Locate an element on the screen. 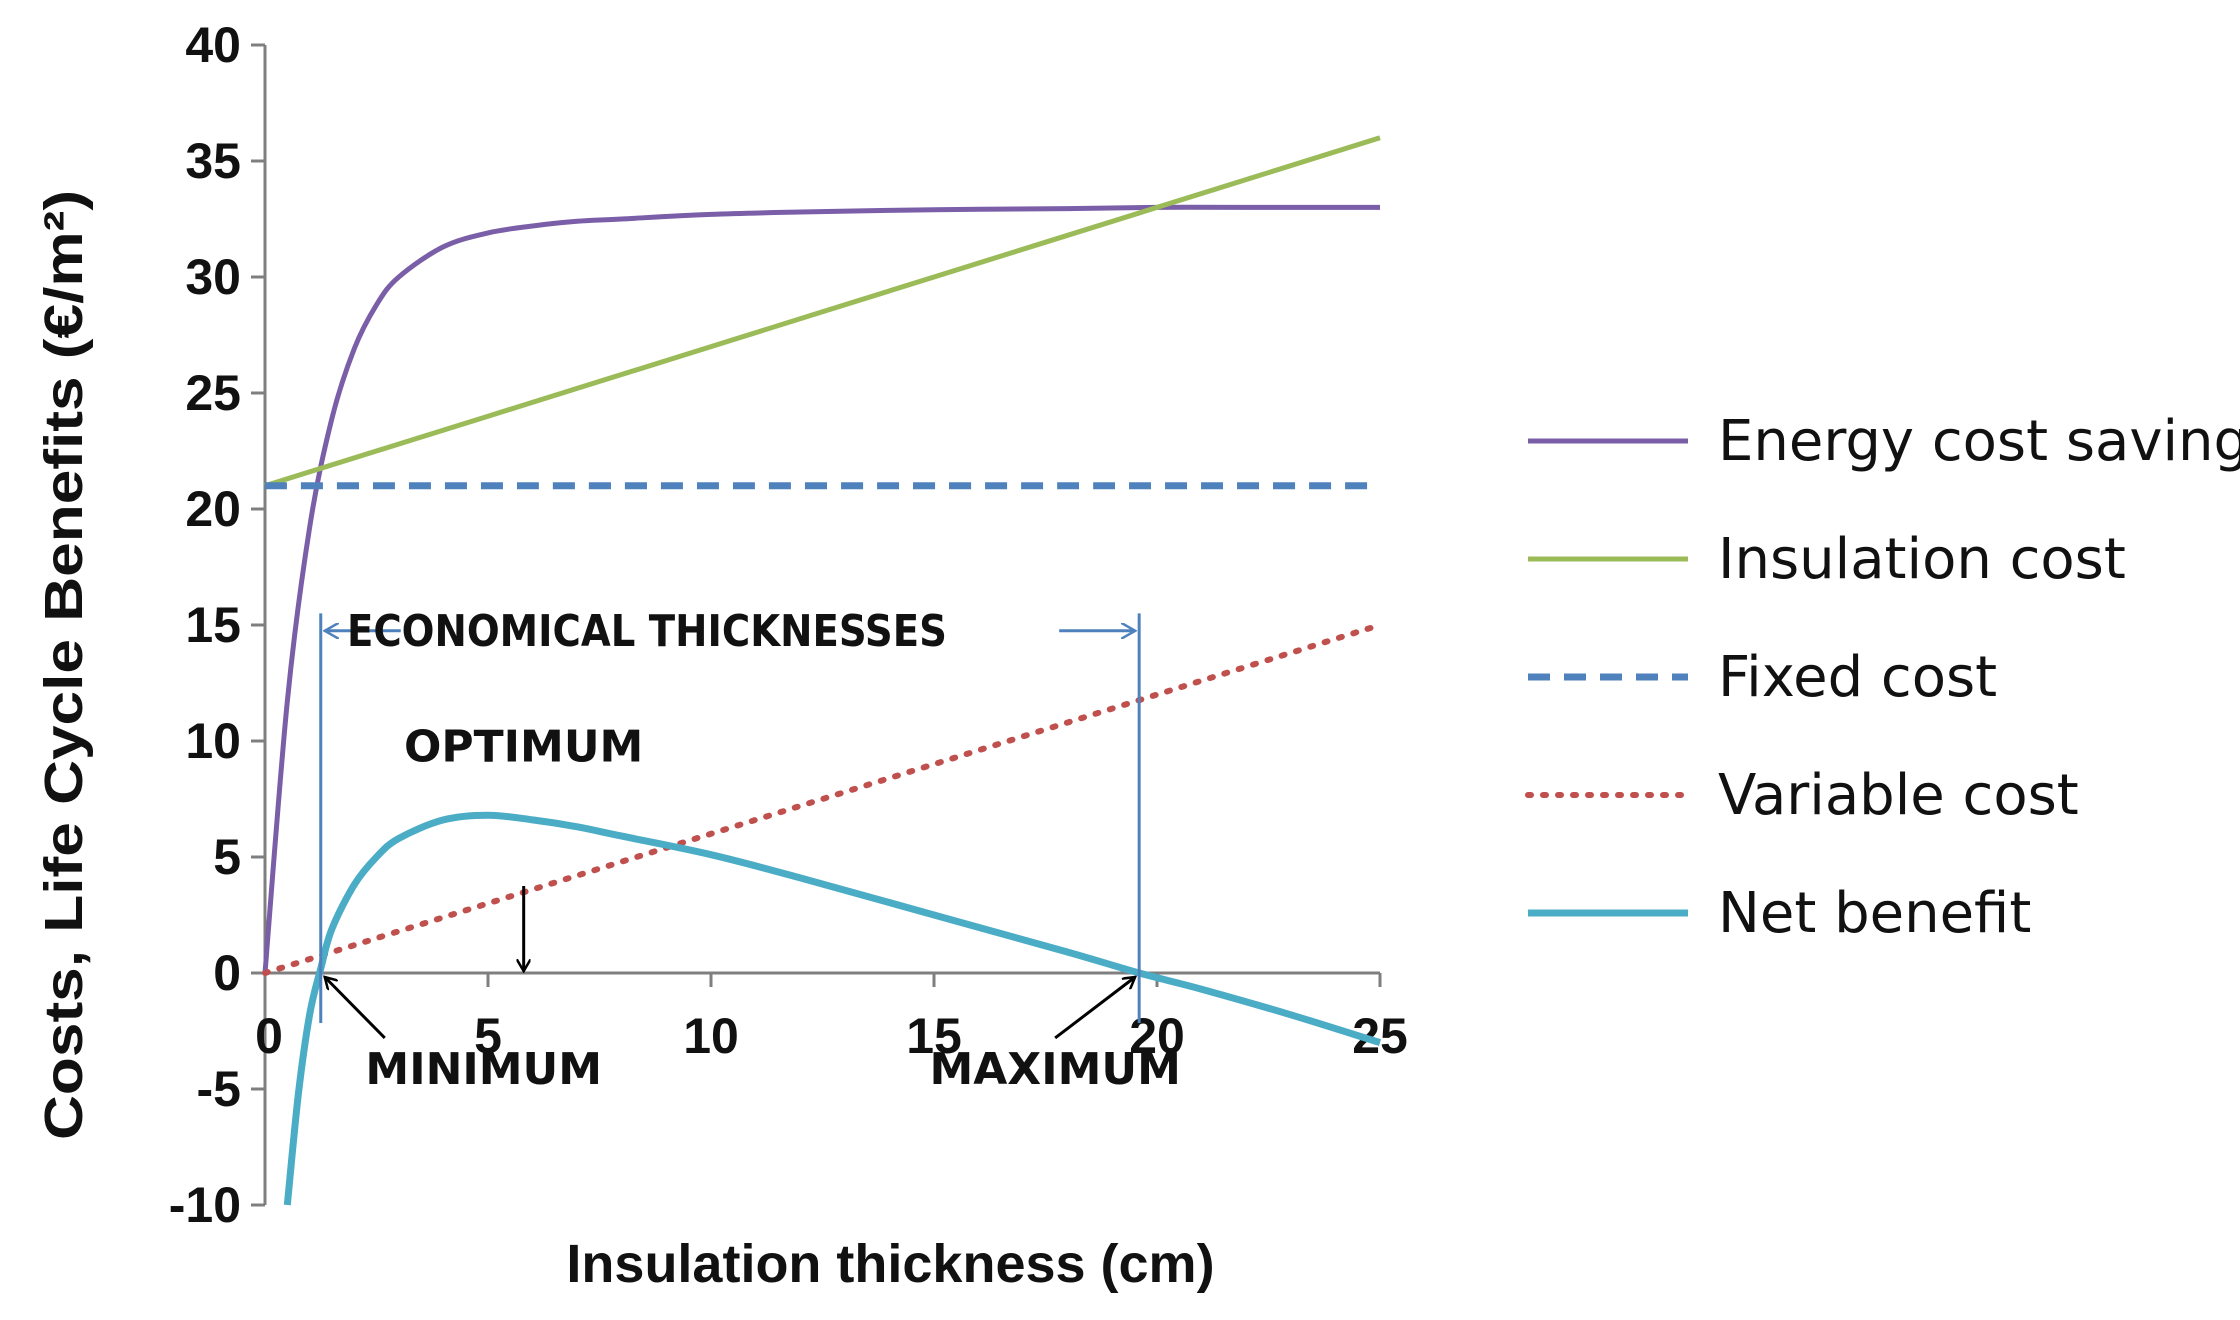  economical-thicknesses-label: ECONOMICAL THICKNESSES is located at coordinates (647, 631).